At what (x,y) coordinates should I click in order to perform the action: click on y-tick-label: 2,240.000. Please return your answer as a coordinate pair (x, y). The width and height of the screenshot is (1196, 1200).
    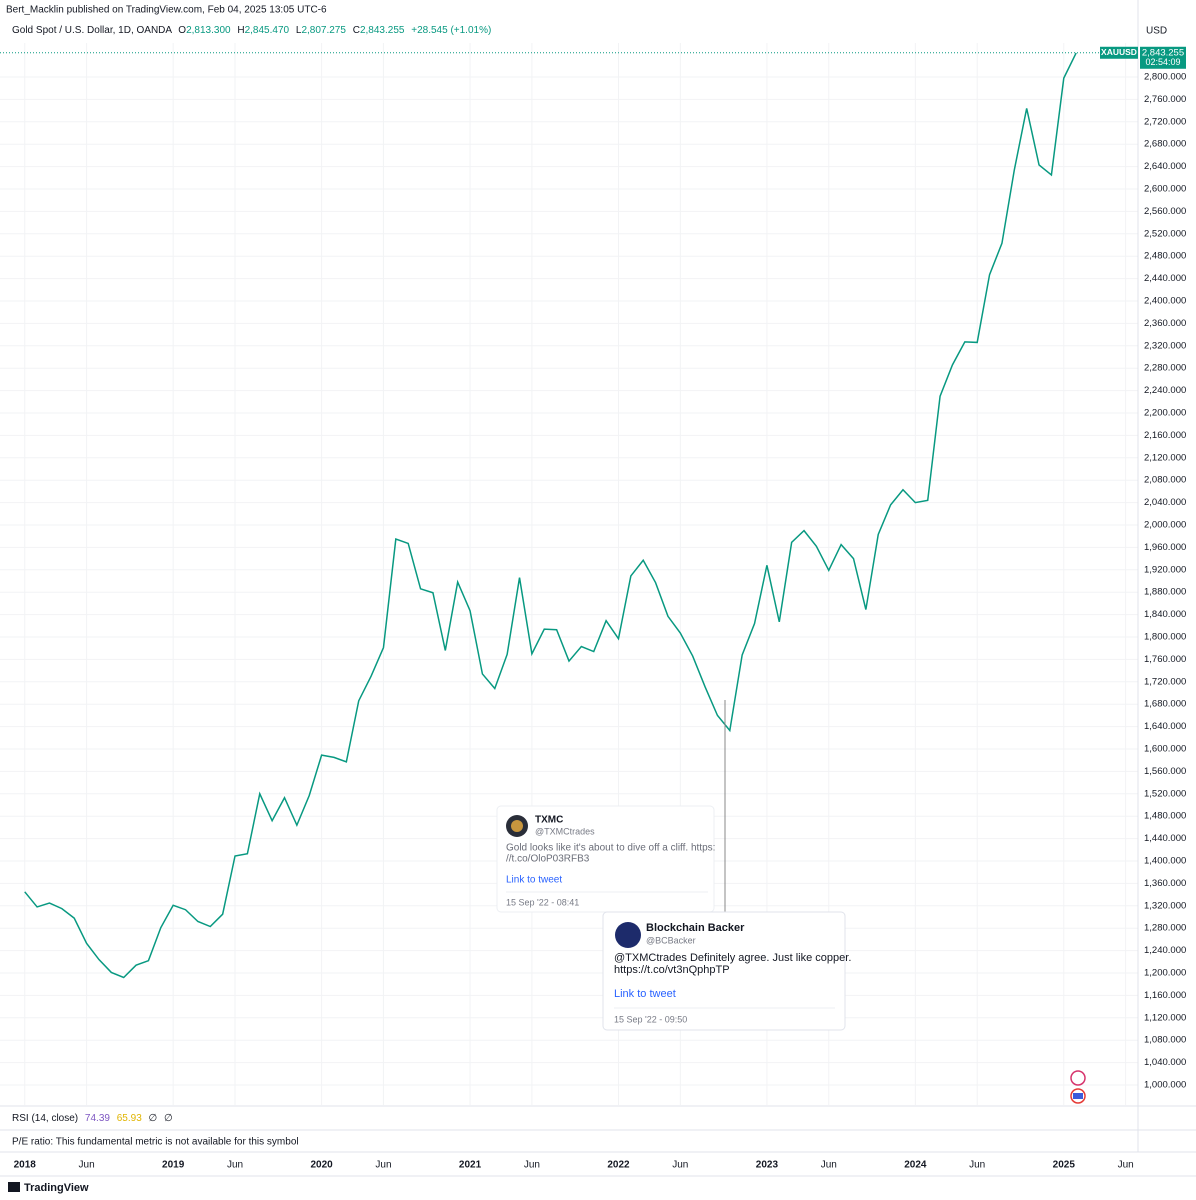
    Looking at the image, I should click on (1165, 390).